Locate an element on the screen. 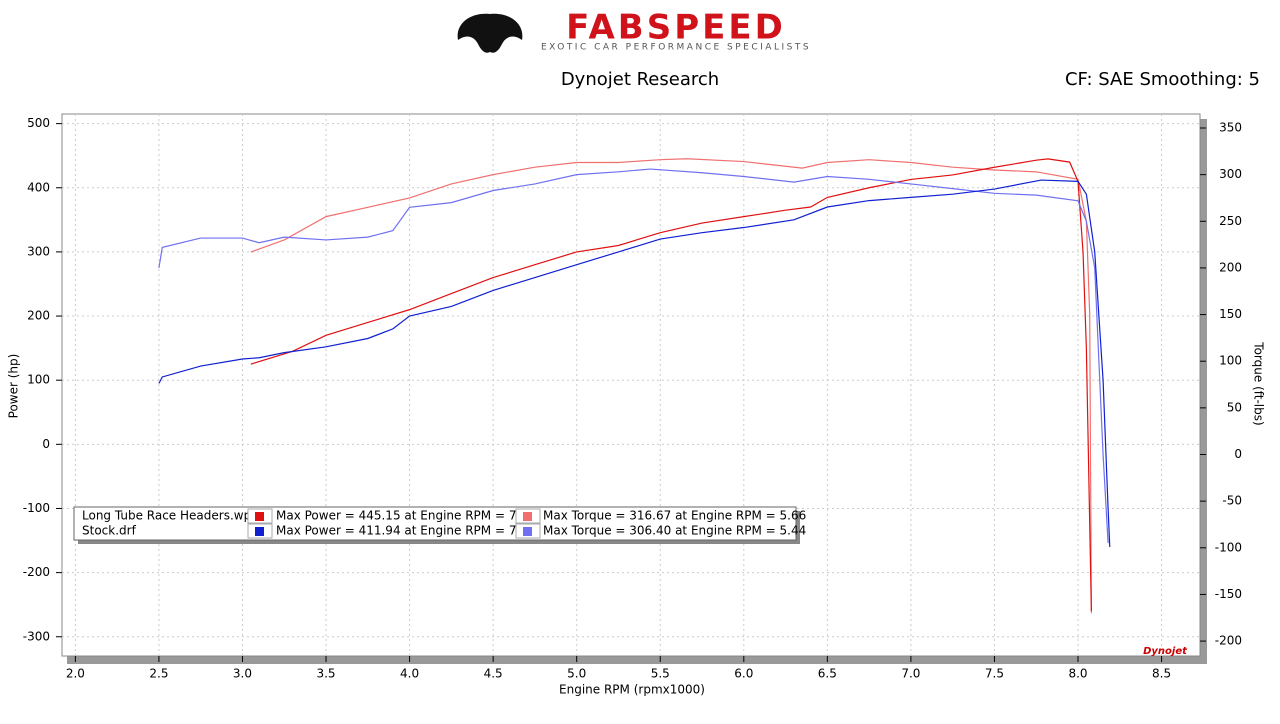  logo-emblem is located at coordinates (490, 33).